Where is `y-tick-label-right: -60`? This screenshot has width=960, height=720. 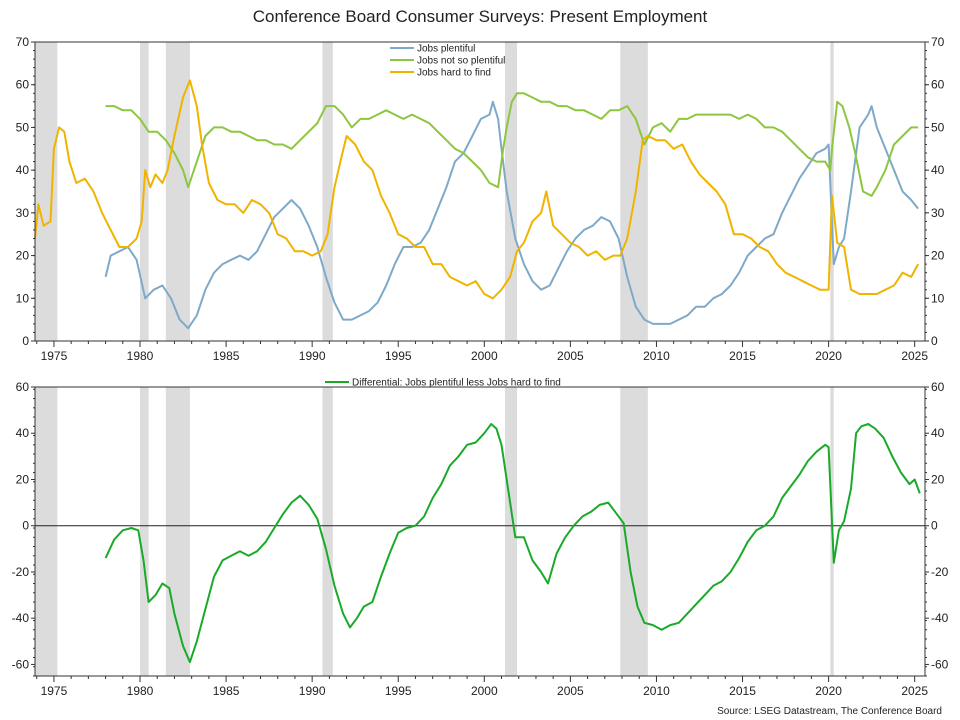
y-tick-label-right: -60 is located at coordinates (940, 664).